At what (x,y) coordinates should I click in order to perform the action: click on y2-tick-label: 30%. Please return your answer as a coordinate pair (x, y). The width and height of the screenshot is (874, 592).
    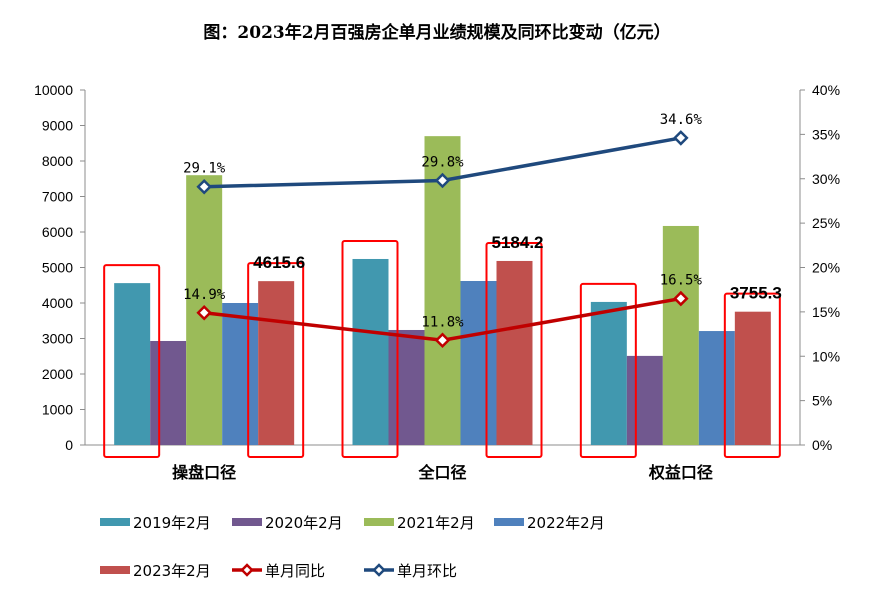
    Looking at the image, I should click on (826, 179).